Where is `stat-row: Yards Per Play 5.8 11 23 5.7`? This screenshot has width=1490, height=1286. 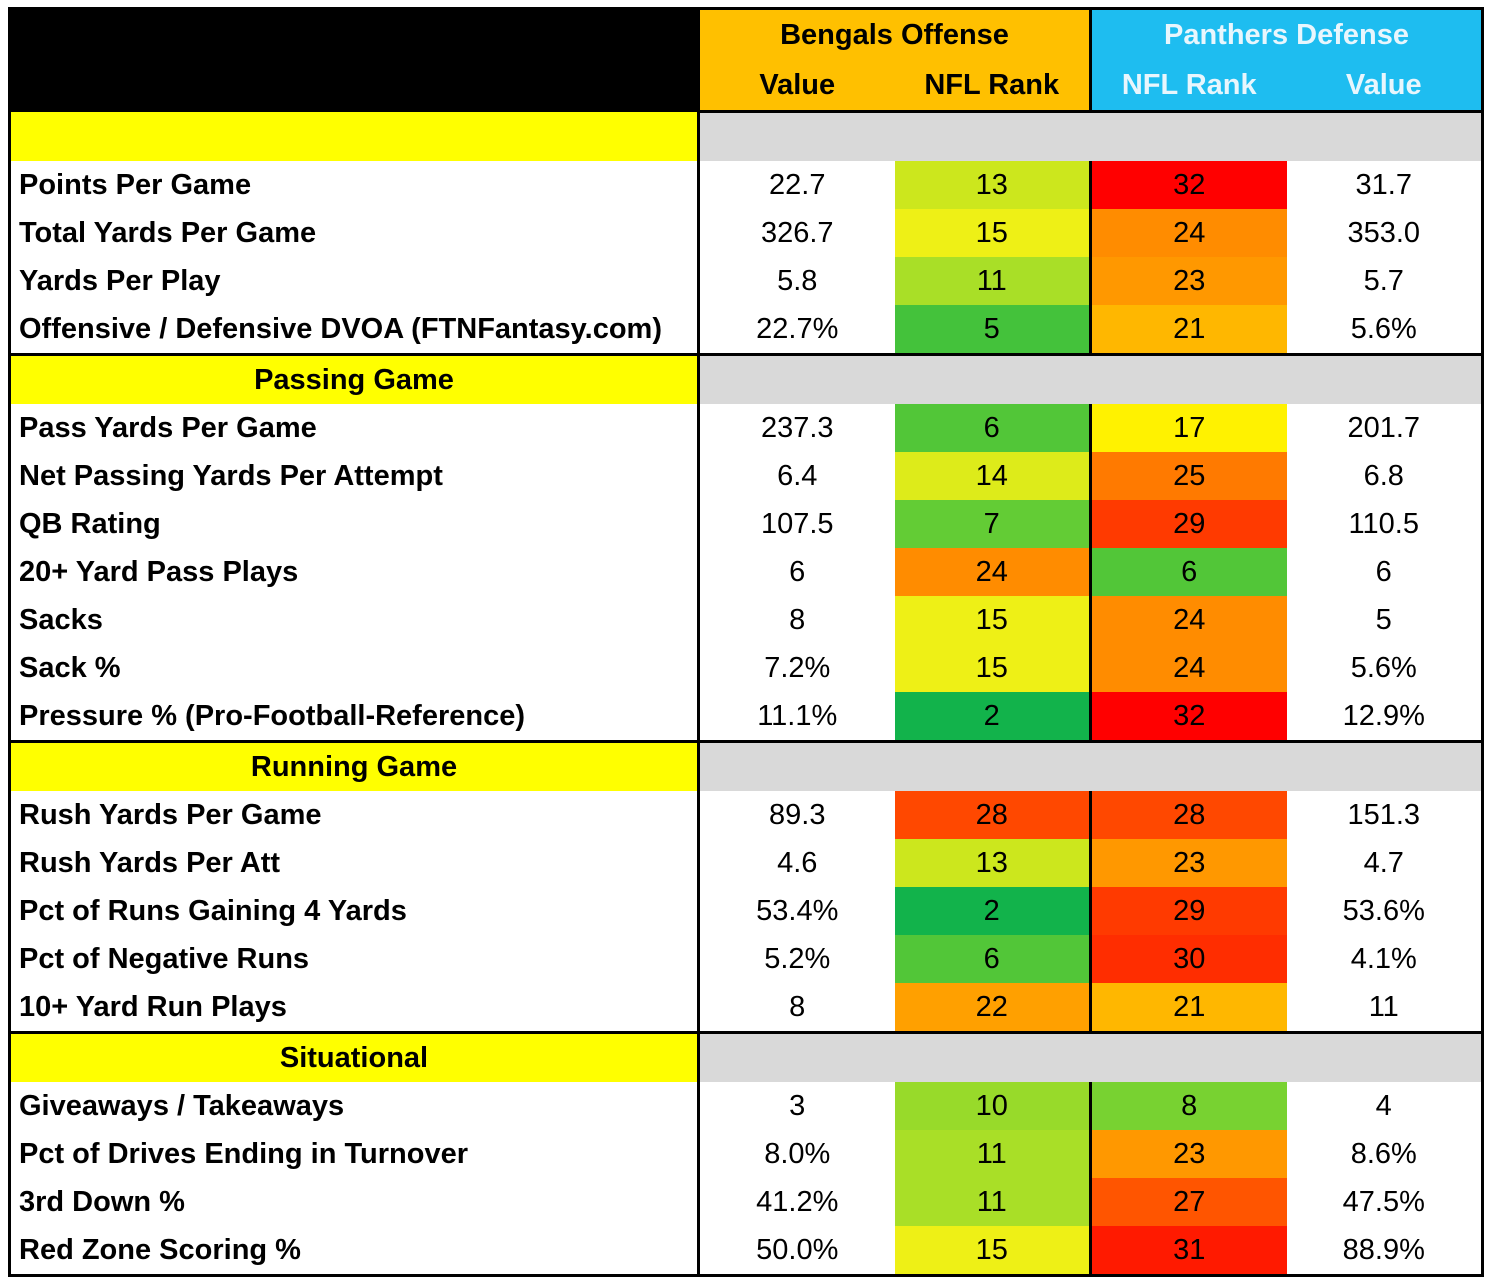 stat-row: Yards Per Play 5.8 11 23 5.7 is located at coordinates (746, 281).